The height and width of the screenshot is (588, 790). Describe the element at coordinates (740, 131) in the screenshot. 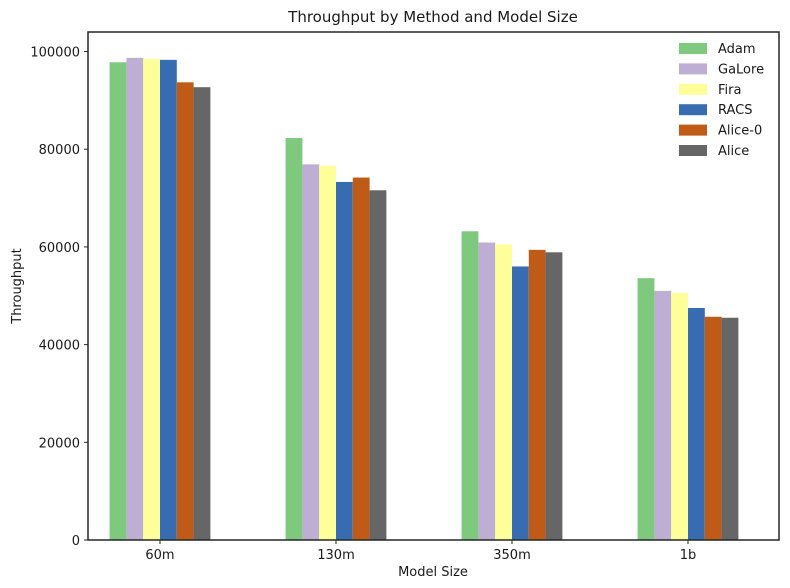

I see `legend-label: Alice-0` at that location.